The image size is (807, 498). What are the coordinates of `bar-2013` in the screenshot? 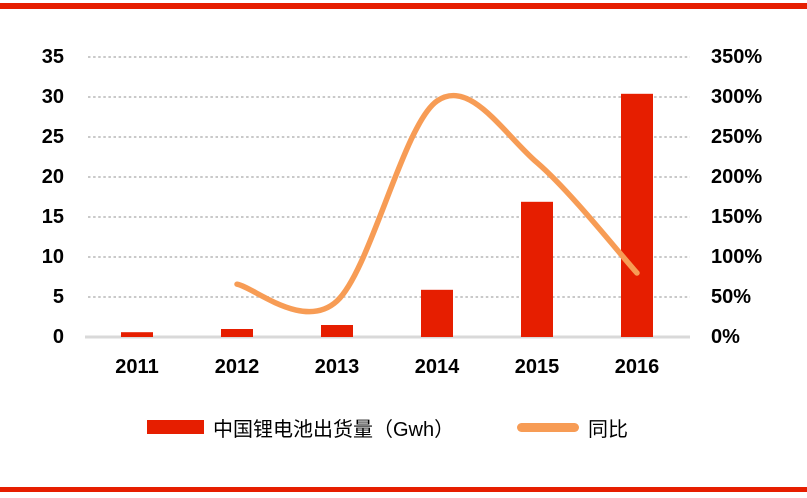 It's located at (337, 331).